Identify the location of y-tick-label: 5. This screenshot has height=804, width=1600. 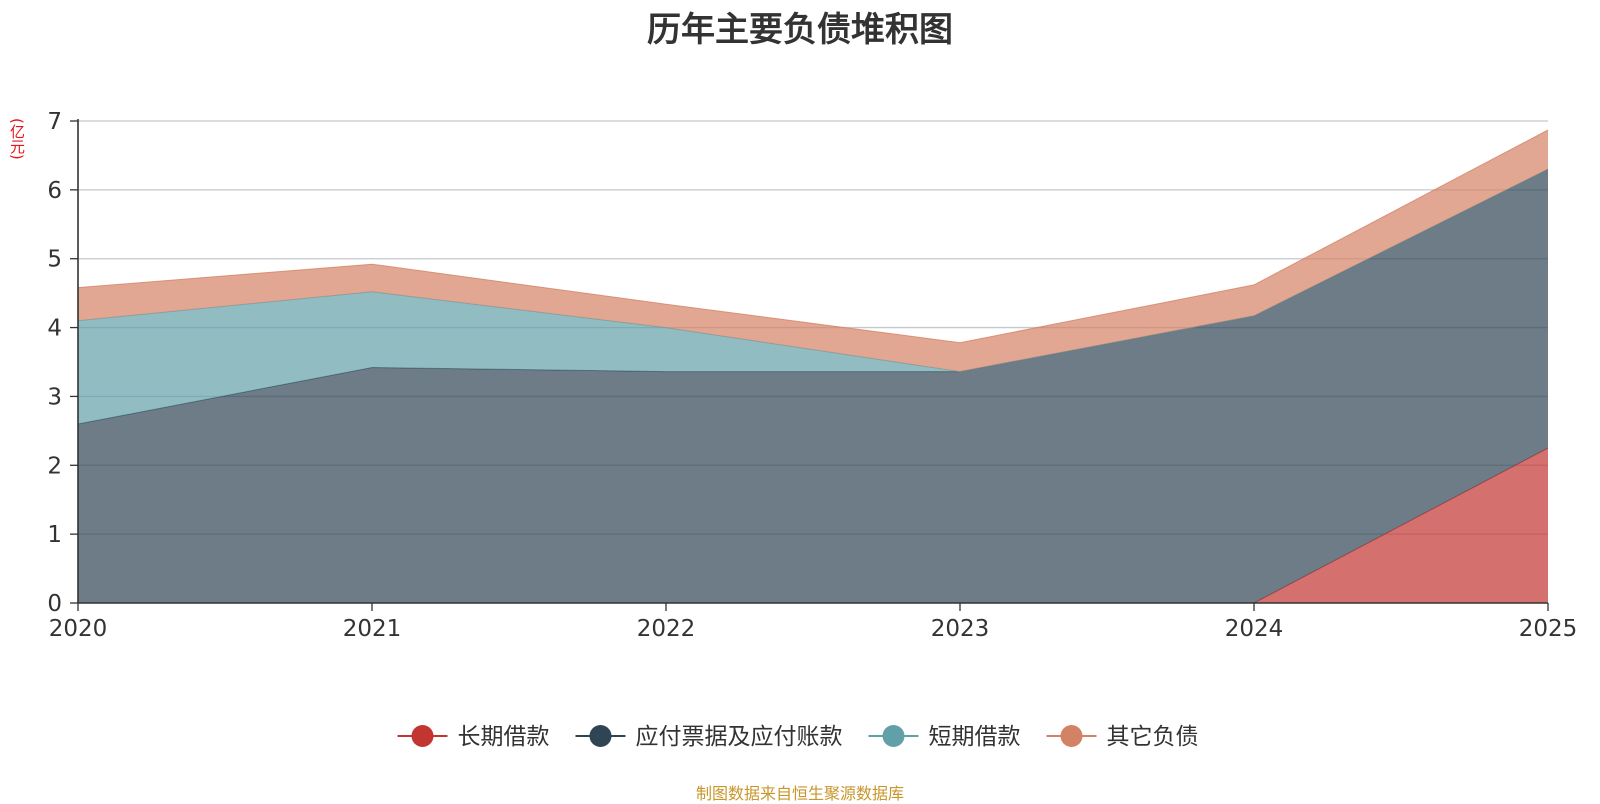
(54, 260).